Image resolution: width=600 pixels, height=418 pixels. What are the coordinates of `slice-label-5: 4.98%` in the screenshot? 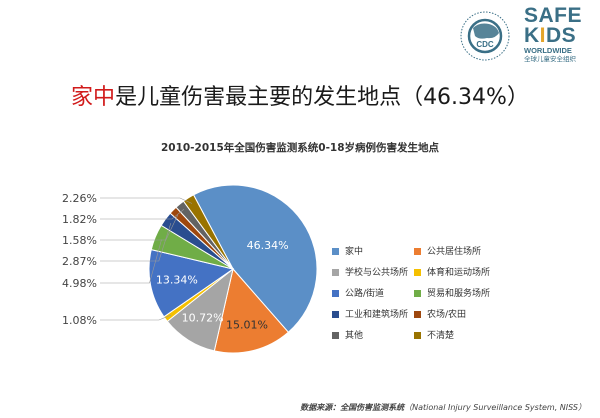 It's located at (79, 283).